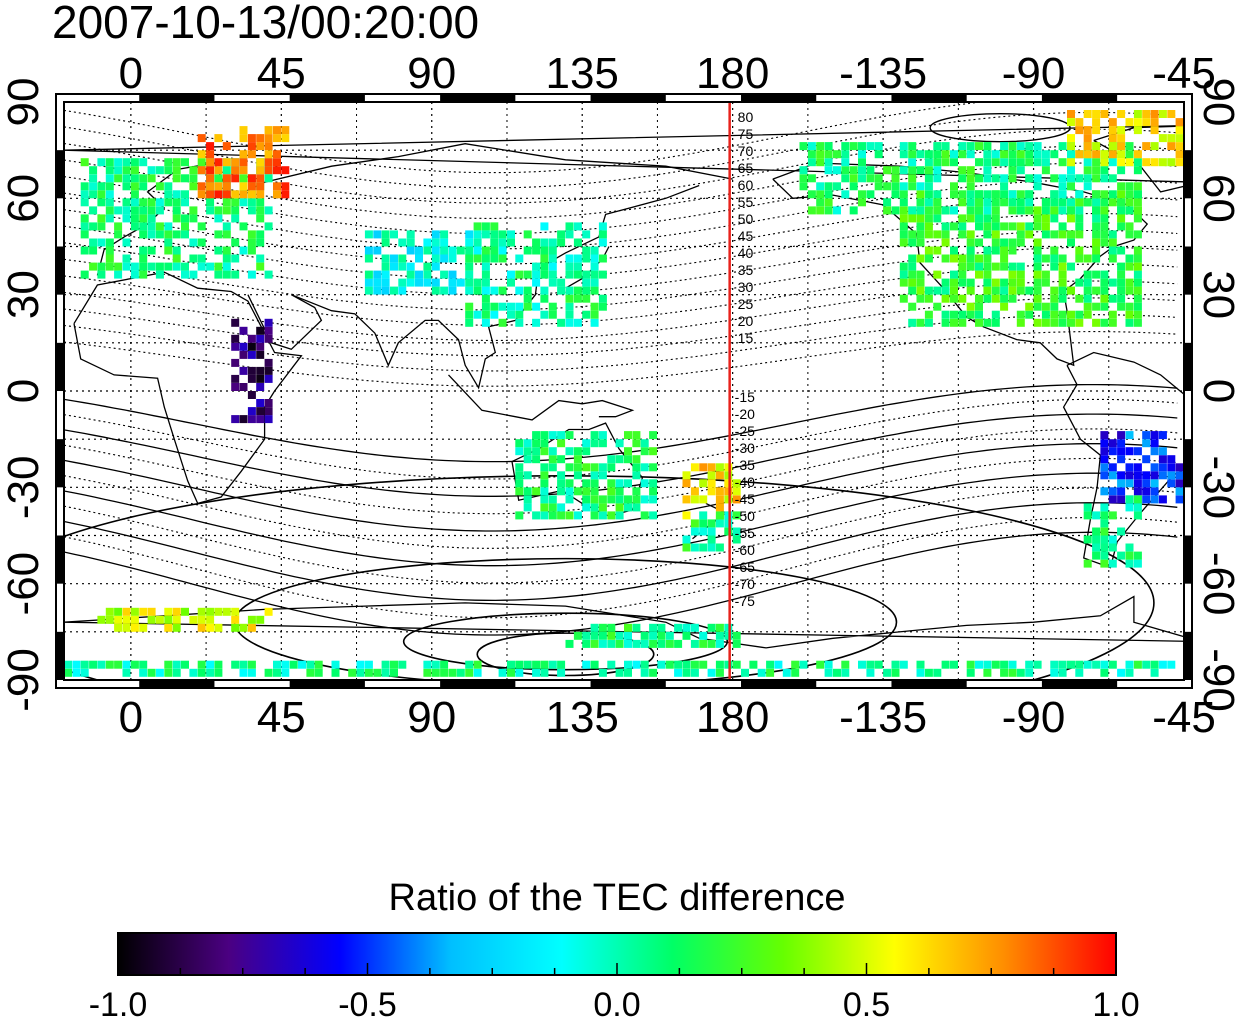 Image resolution: width=1240 pixels, height=1029 pixels. Describe the element at coordinates (1188, 559) in the screenshot. I see `frame-bar-right` at that location.